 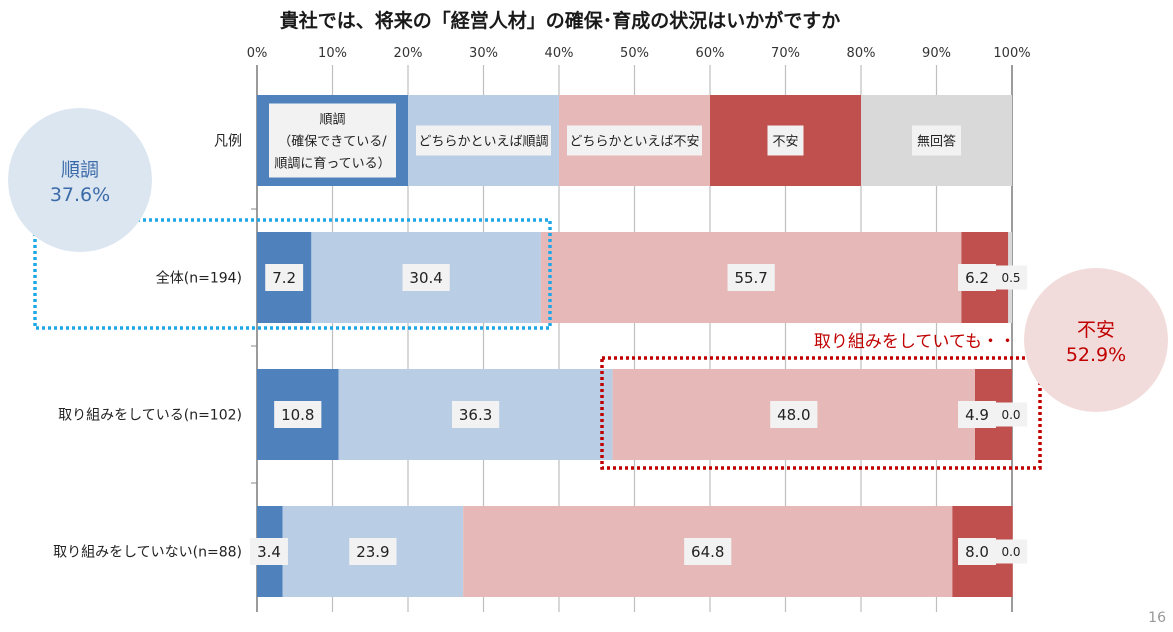 I want to click on legend-entry-label: 順調に育っている）, so click(x=332, y=164).